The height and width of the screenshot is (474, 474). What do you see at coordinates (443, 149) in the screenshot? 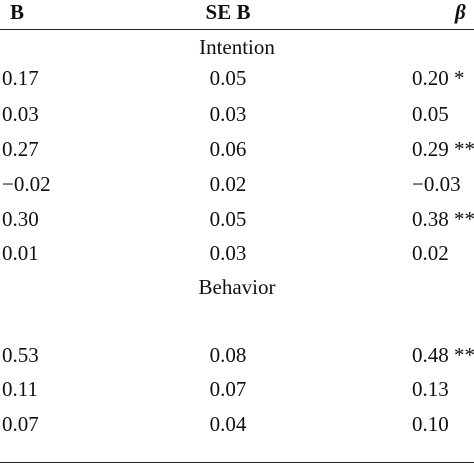
I see `table-cell: 0.29 **` at bounding box center [443, 149].